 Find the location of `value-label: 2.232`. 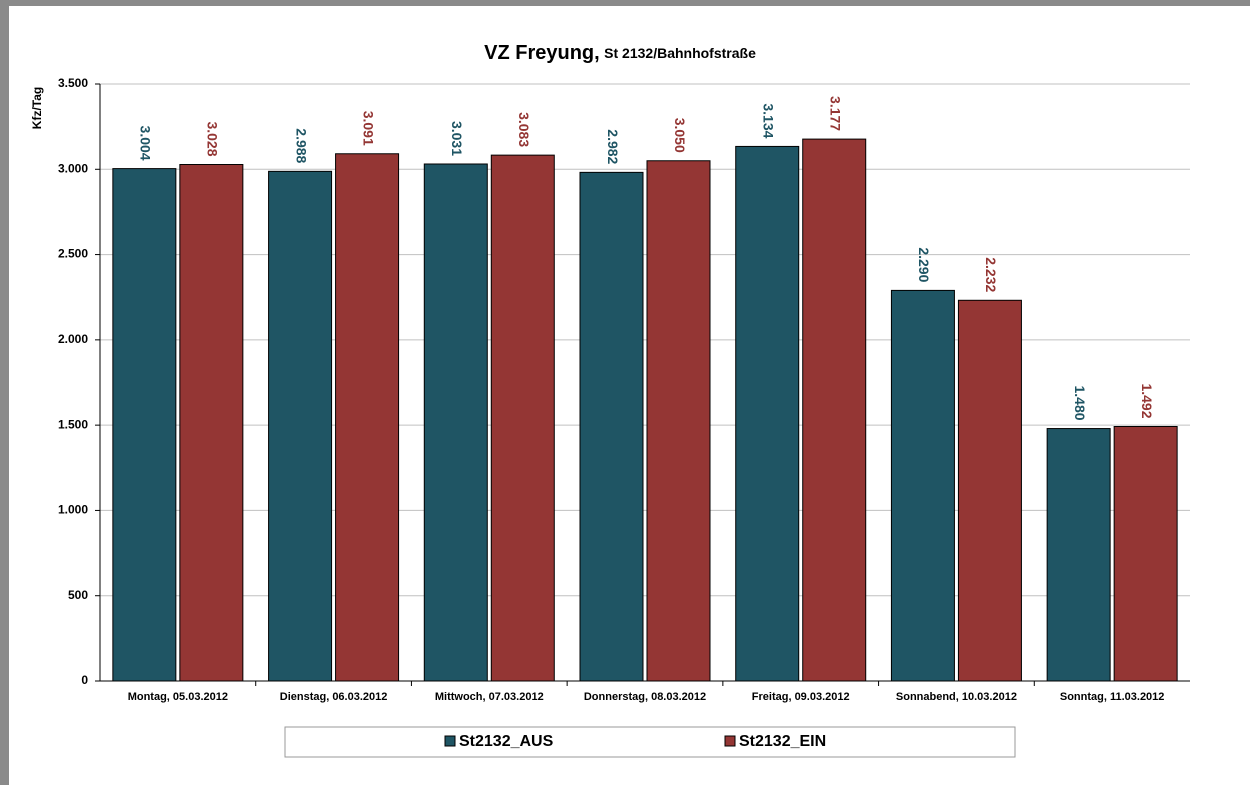

value-label: 2.232 is located at coordinates (991, 274).